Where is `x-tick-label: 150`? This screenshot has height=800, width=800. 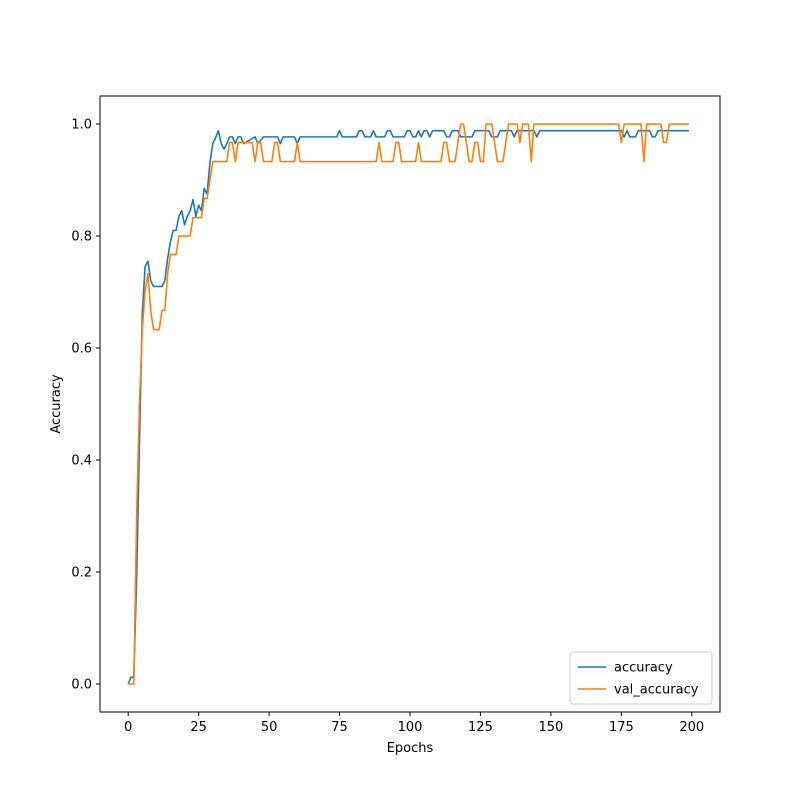
x-tick-label: 150 is located at coordinates (550, 727).